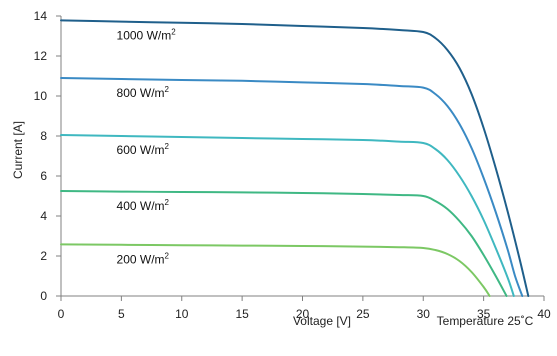 The image size is (557, 356). What do you see at coordinates (43, 256) in the screenshot?
I see `y-tick-label: 2` at bounding box center [43, 256].